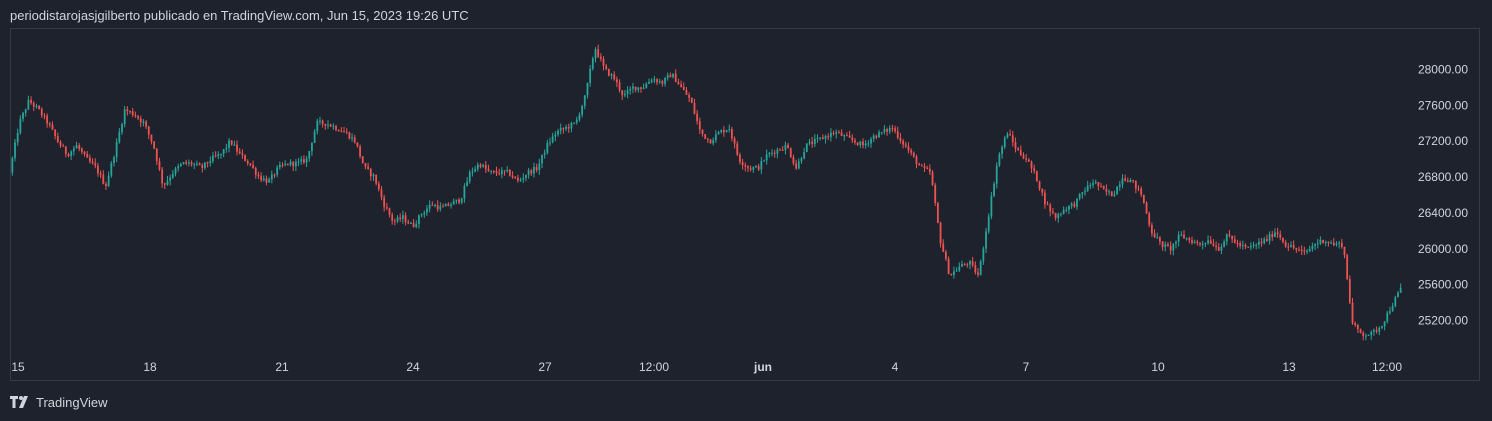 The height and width of the screenshot is (421, 1492). What do you see at coordinates (282, 367) in the screenshot?
I see `time-tick-label: 21` at bounding box center [282, 367].